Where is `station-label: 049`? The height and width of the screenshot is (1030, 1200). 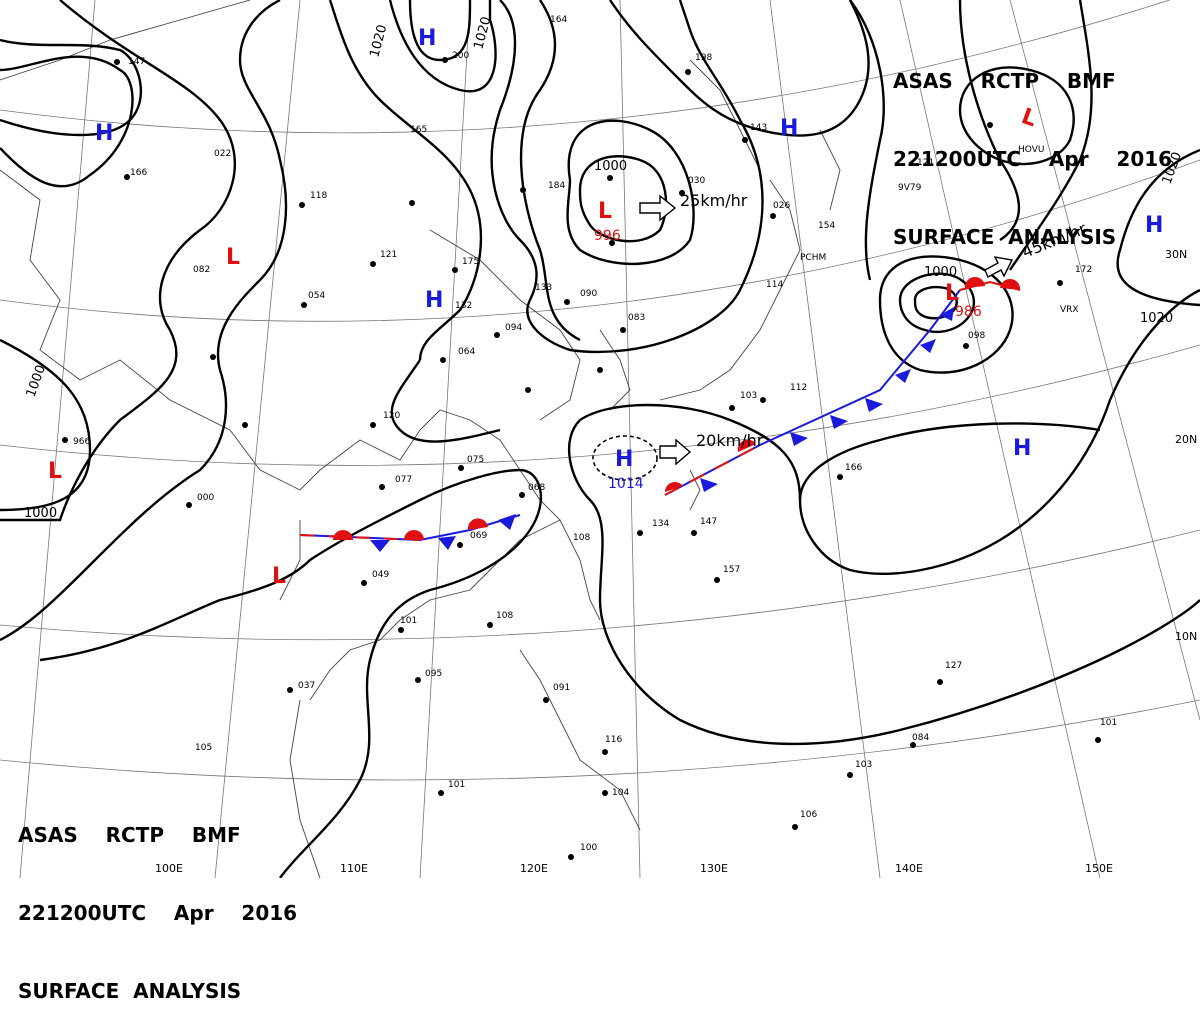
station-label: 049 is located at coordinates (380, 575).